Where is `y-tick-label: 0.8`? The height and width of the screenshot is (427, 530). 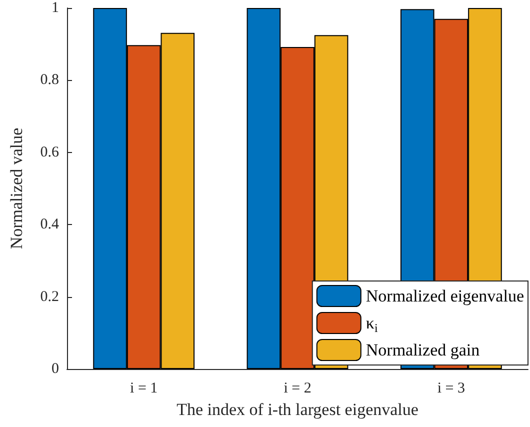
y-tick-label: 0.8 is located at coordinates (49, 80).